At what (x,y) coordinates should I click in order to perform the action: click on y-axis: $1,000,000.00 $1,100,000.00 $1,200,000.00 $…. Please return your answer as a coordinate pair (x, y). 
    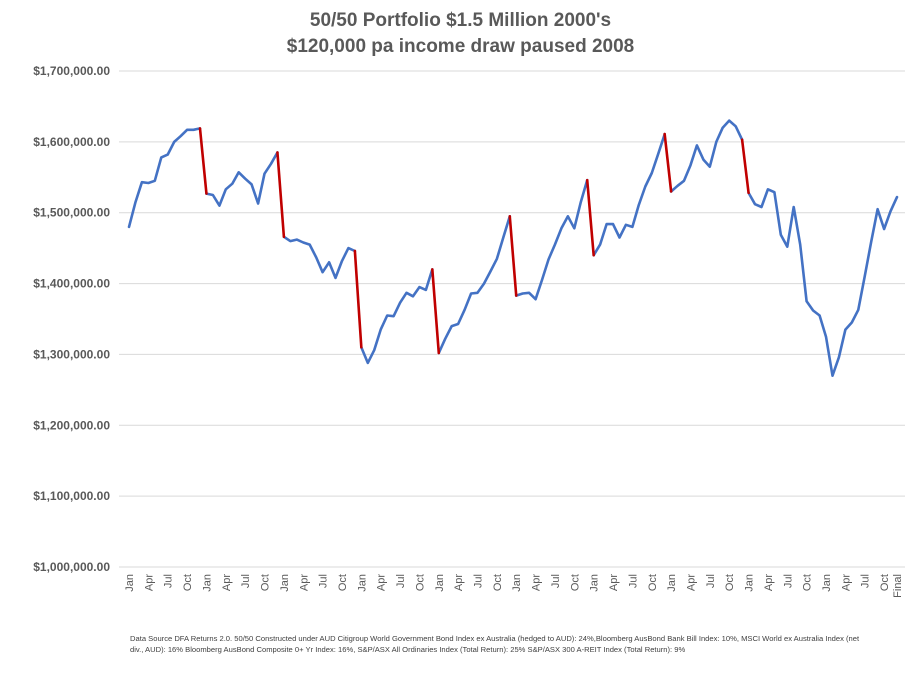
    Looking at the image, I should click on (71, 319).